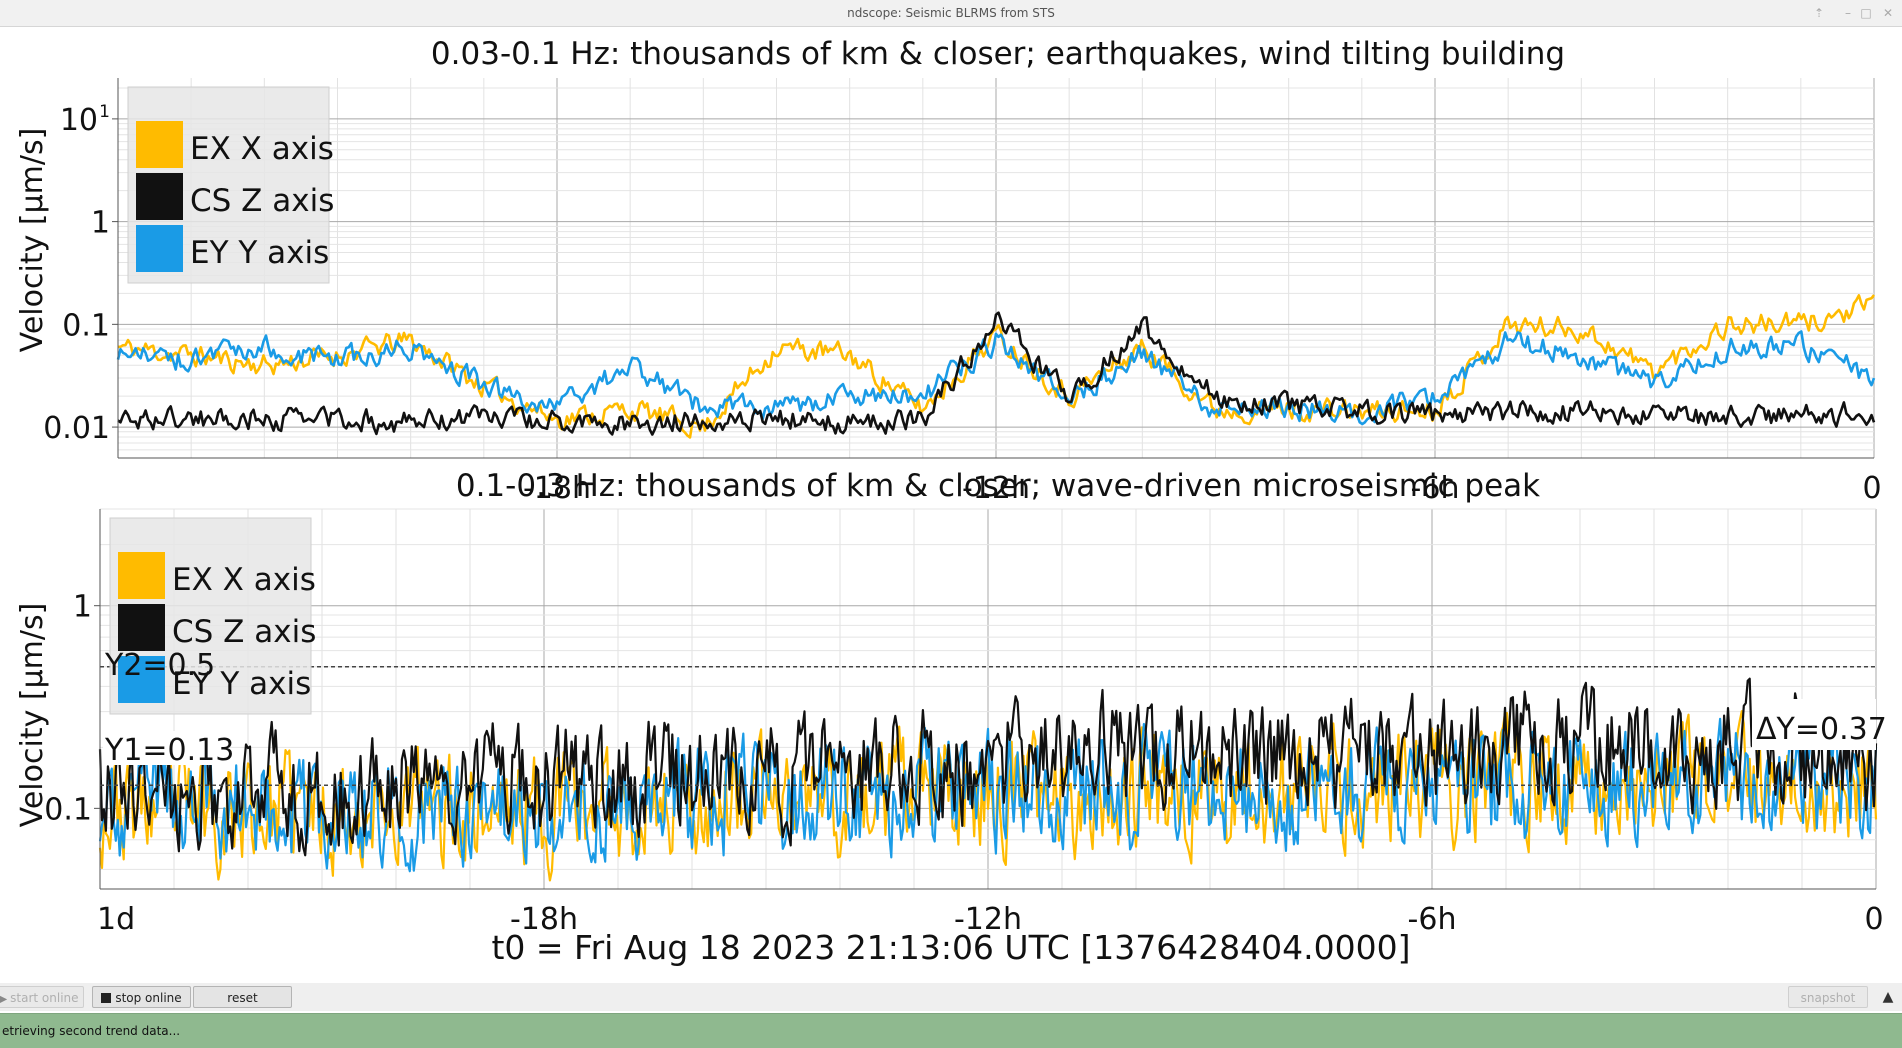 This screenshot has width=1902, height=1048. I want to click on plot-2-legend-swatch-ex, so click(141, 575).